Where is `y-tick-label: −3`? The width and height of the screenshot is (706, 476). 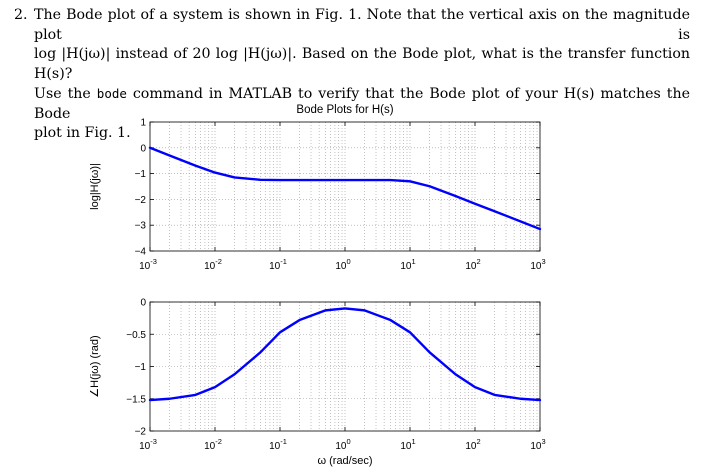 y-tick-label: −3 is located at coordinates (141, 226).